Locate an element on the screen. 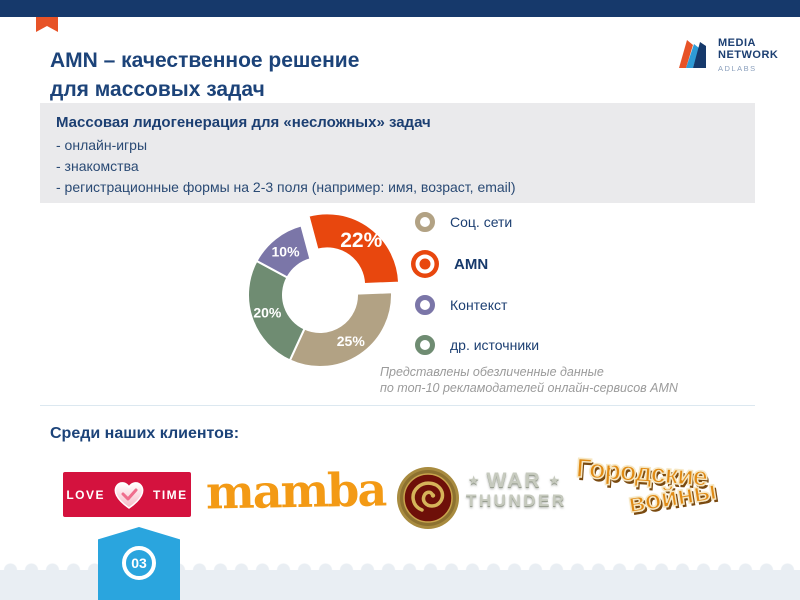 The image size is (800, 600). media-network-logo: MEDIA NETWORK ADLABS is located at coordinates (727, 55).